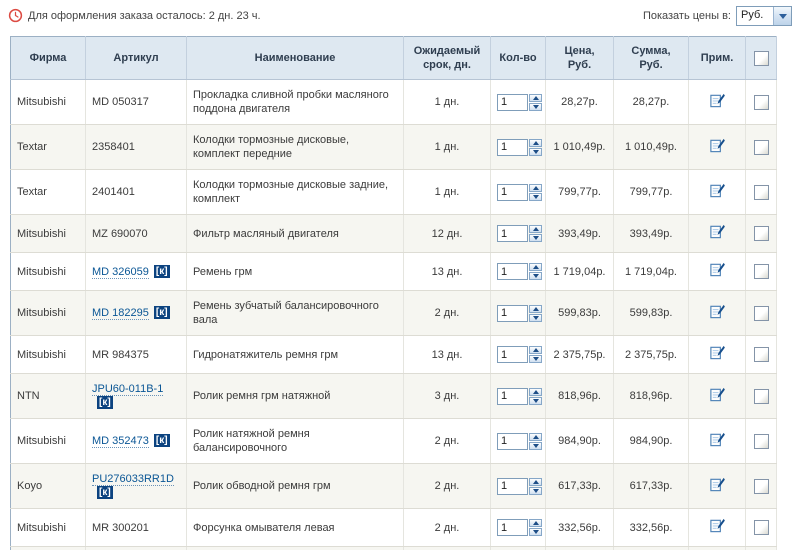  Describe the element at coordinates (579, 354) in the screenshot. I see `price-cell: 2 375,75р.` at that location.